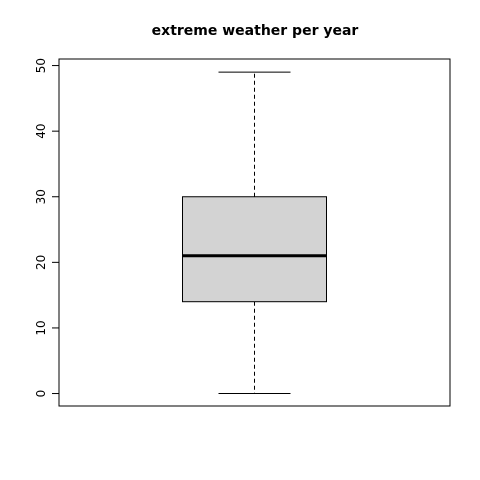  I want to click on y-tick-label: 0, so click(41, 394).